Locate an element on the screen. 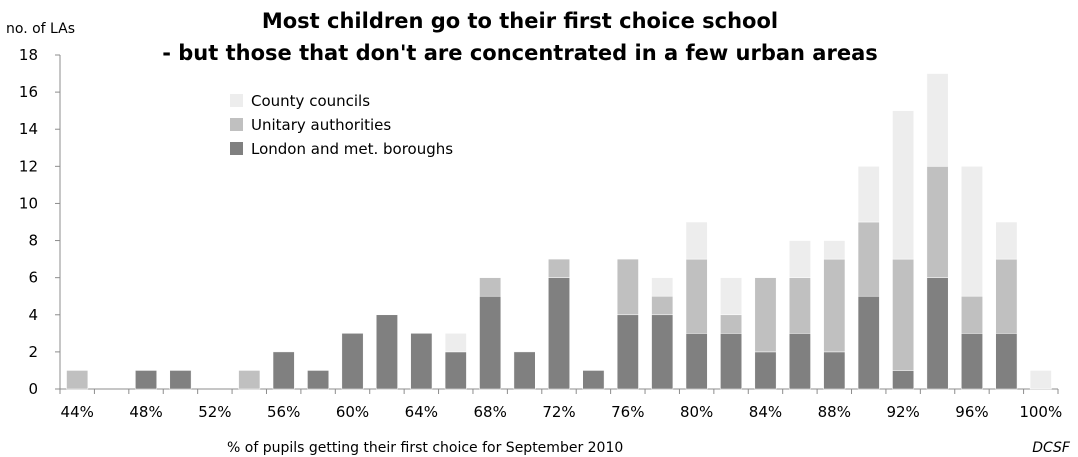  y-tick-label: 12 is located at coordinates (28, 166).